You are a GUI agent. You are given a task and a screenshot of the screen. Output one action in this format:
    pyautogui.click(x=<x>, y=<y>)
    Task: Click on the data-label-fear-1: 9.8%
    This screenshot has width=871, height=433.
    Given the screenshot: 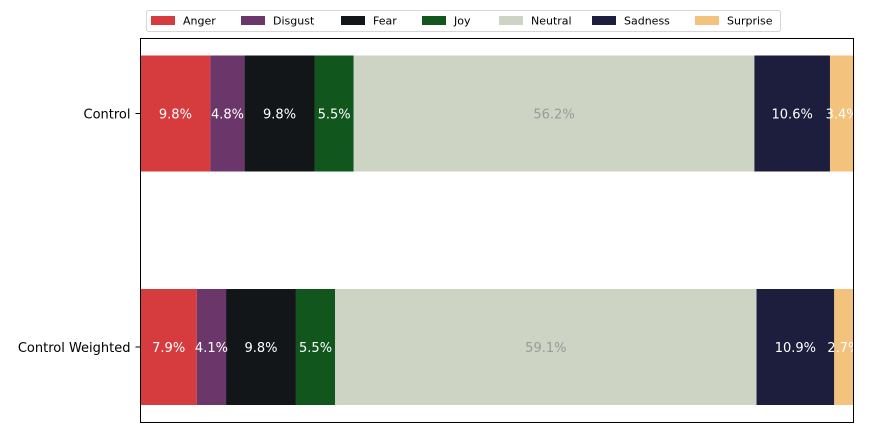 What is the action you would take?
    pyautogui.click(x=279, y=115)
    